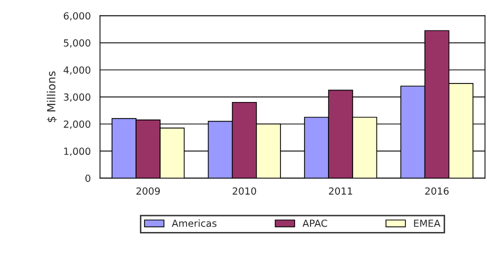 Image resolution: width=500 pixels, height=262 pixels. I want to click on legend-label: APAC, so click(315, 223).